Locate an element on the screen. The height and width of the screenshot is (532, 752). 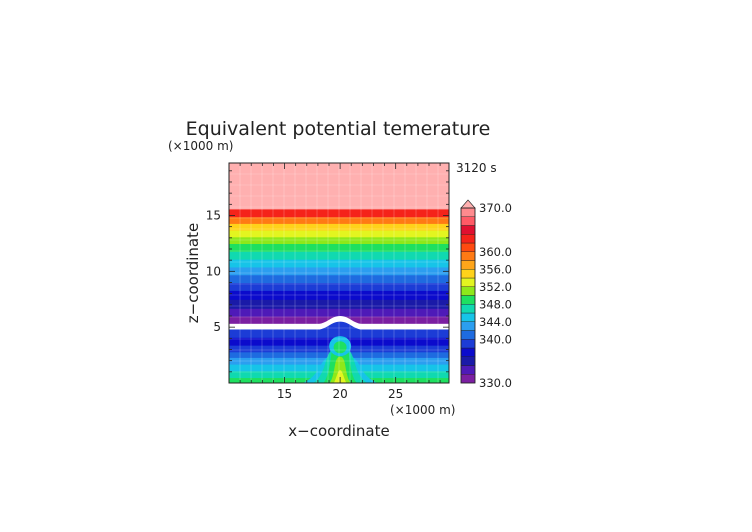
plot-area: 15 20 25 5 10 15 is located at coordinates (328, 281).